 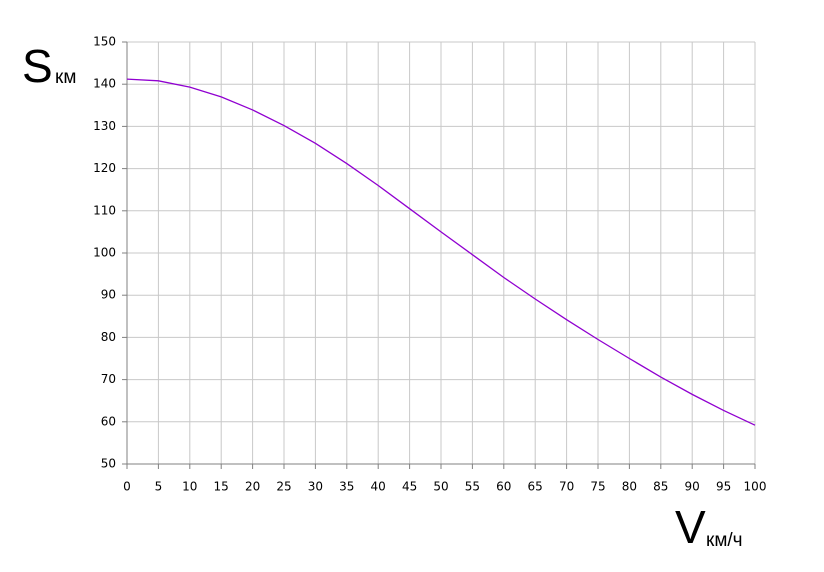 What do you see at coordinates (346, 487) in the screenshot?
I see `x-tick-label: 35` at bounding box center [346, 487].